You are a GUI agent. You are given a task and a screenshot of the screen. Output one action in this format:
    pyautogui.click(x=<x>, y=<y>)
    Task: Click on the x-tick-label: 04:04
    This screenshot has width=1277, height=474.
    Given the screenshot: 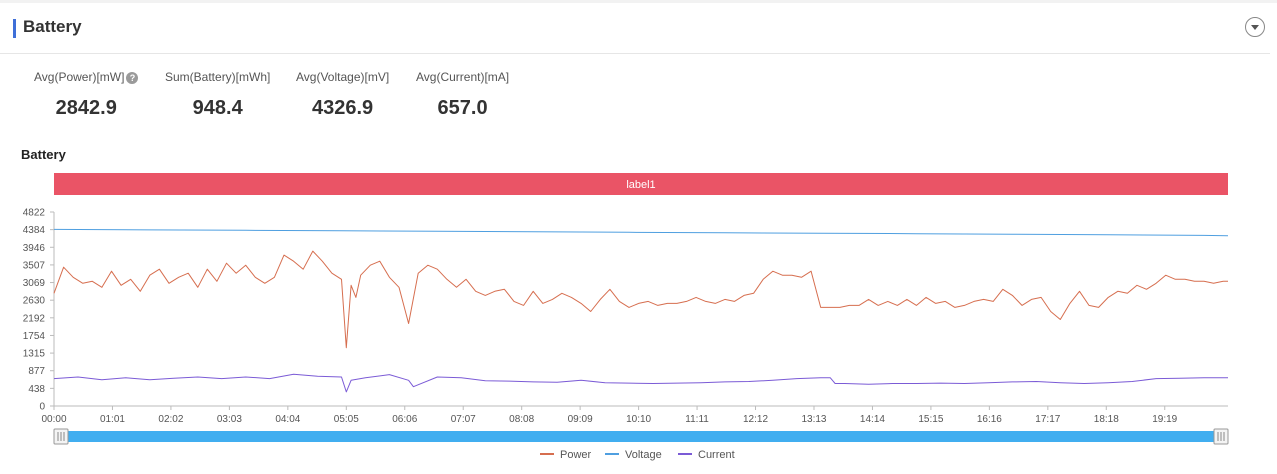 What is the action you would take?
    pyautogui.click(x=287, y=419)
    